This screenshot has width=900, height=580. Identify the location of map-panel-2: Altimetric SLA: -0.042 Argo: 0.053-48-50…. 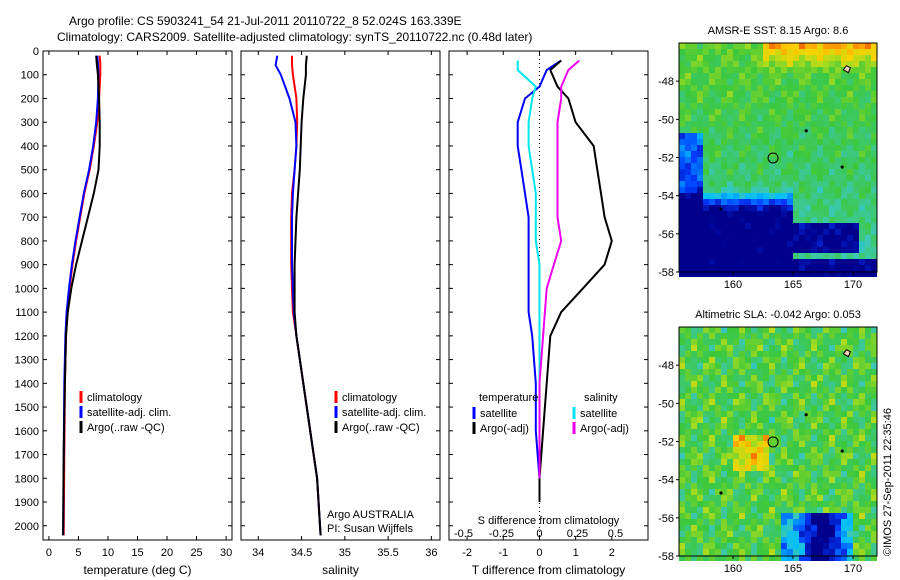
(768, 442).